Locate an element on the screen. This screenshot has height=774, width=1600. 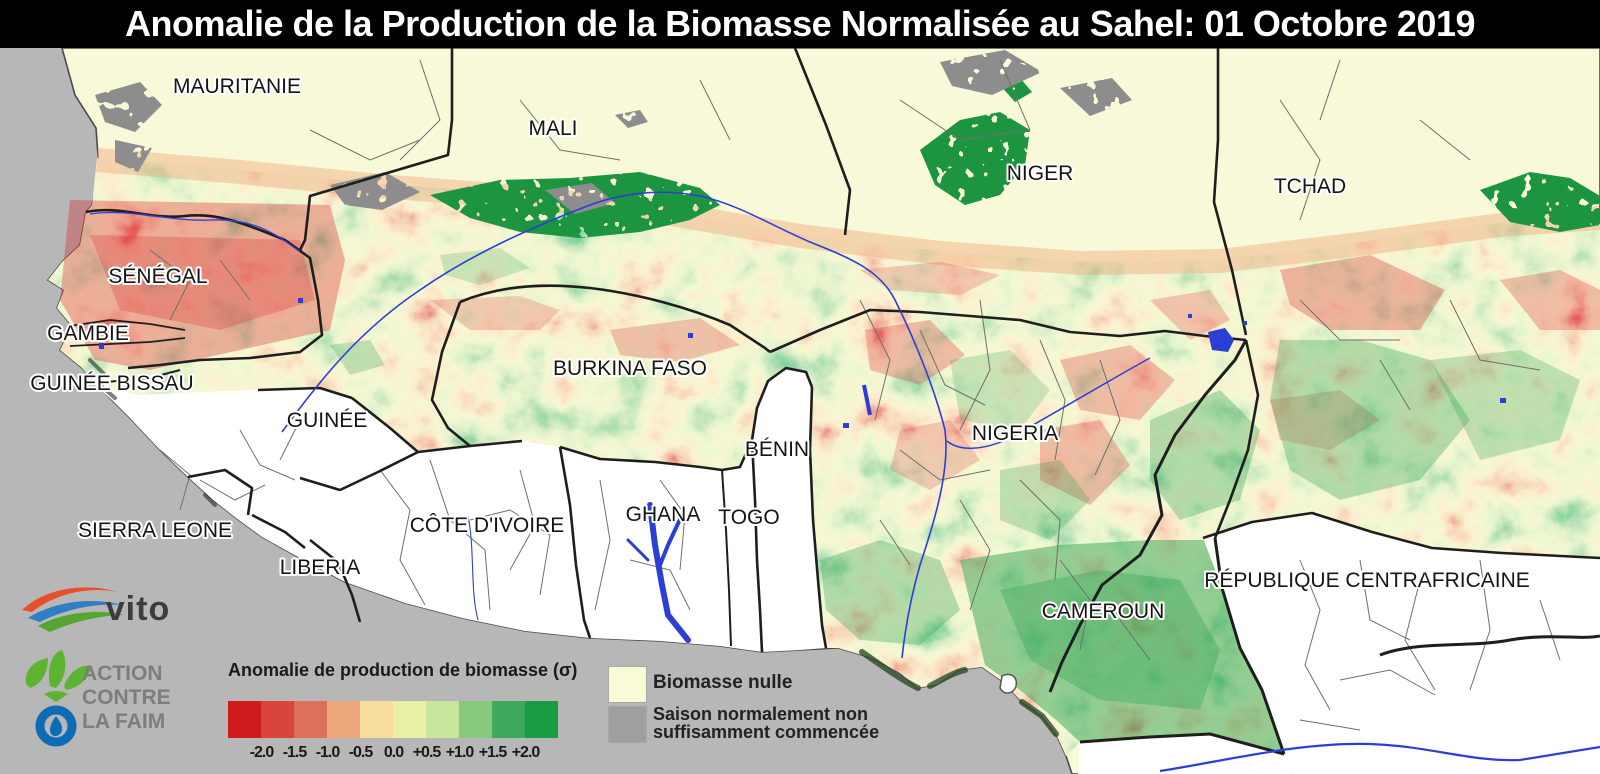
acf-drop-icon is located at coordinates (56, 726).